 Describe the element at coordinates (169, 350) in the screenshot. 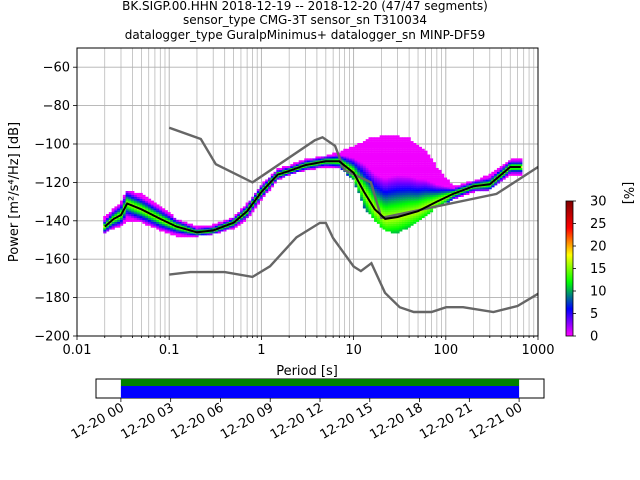

I see `x-tick-label: 0.1` at that location.